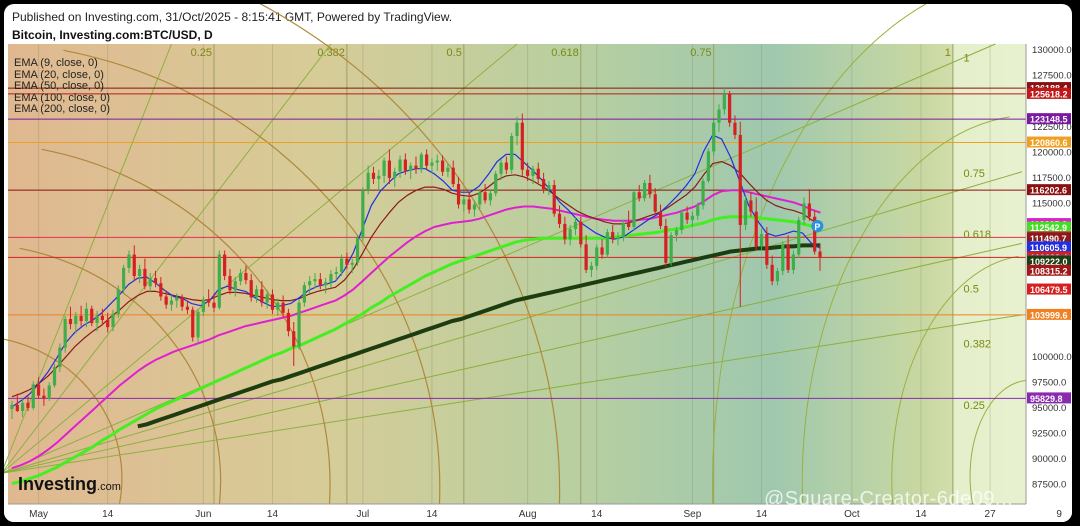 The width and height of the screenshot is (1080, 526). What do you see at coordinates (1049, 143) in the screenshot?
I see `price-label-3: 120860.6` at bounding box center [1049, 143].